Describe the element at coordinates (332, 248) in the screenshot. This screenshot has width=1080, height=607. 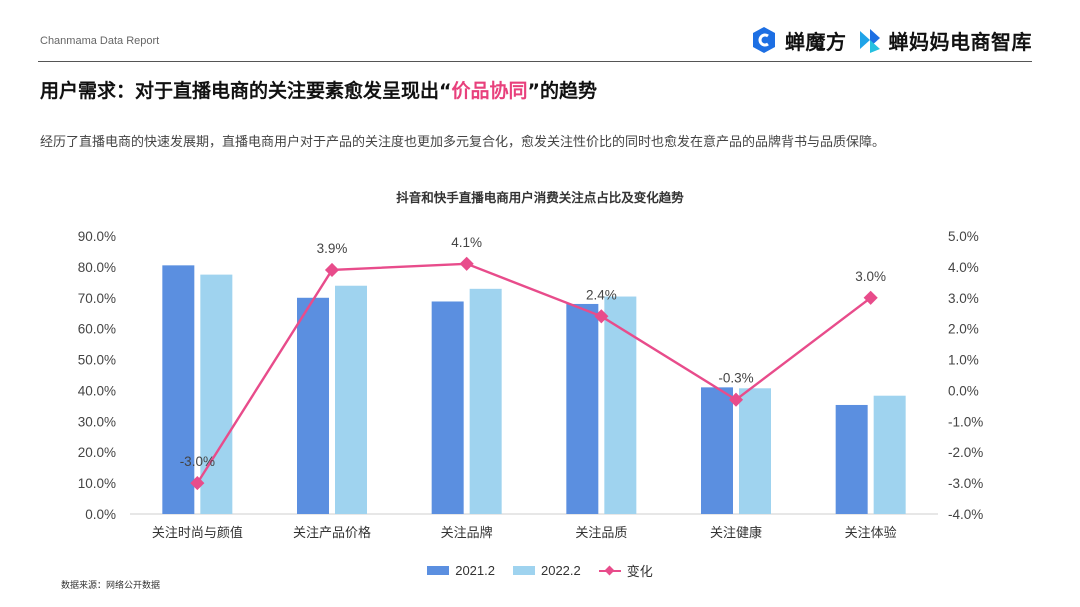
I see `change-data-label: 3.9%` at that location.